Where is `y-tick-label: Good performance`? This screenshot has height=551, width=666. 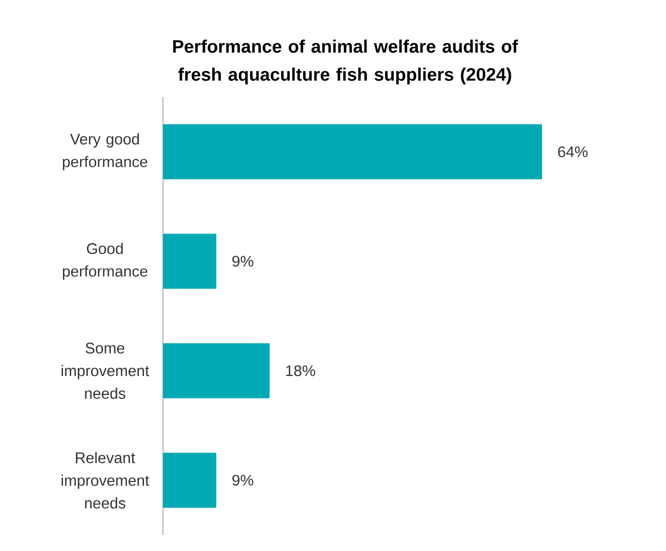 y-tick-label: Good performance is located at coordinates (105, 261).